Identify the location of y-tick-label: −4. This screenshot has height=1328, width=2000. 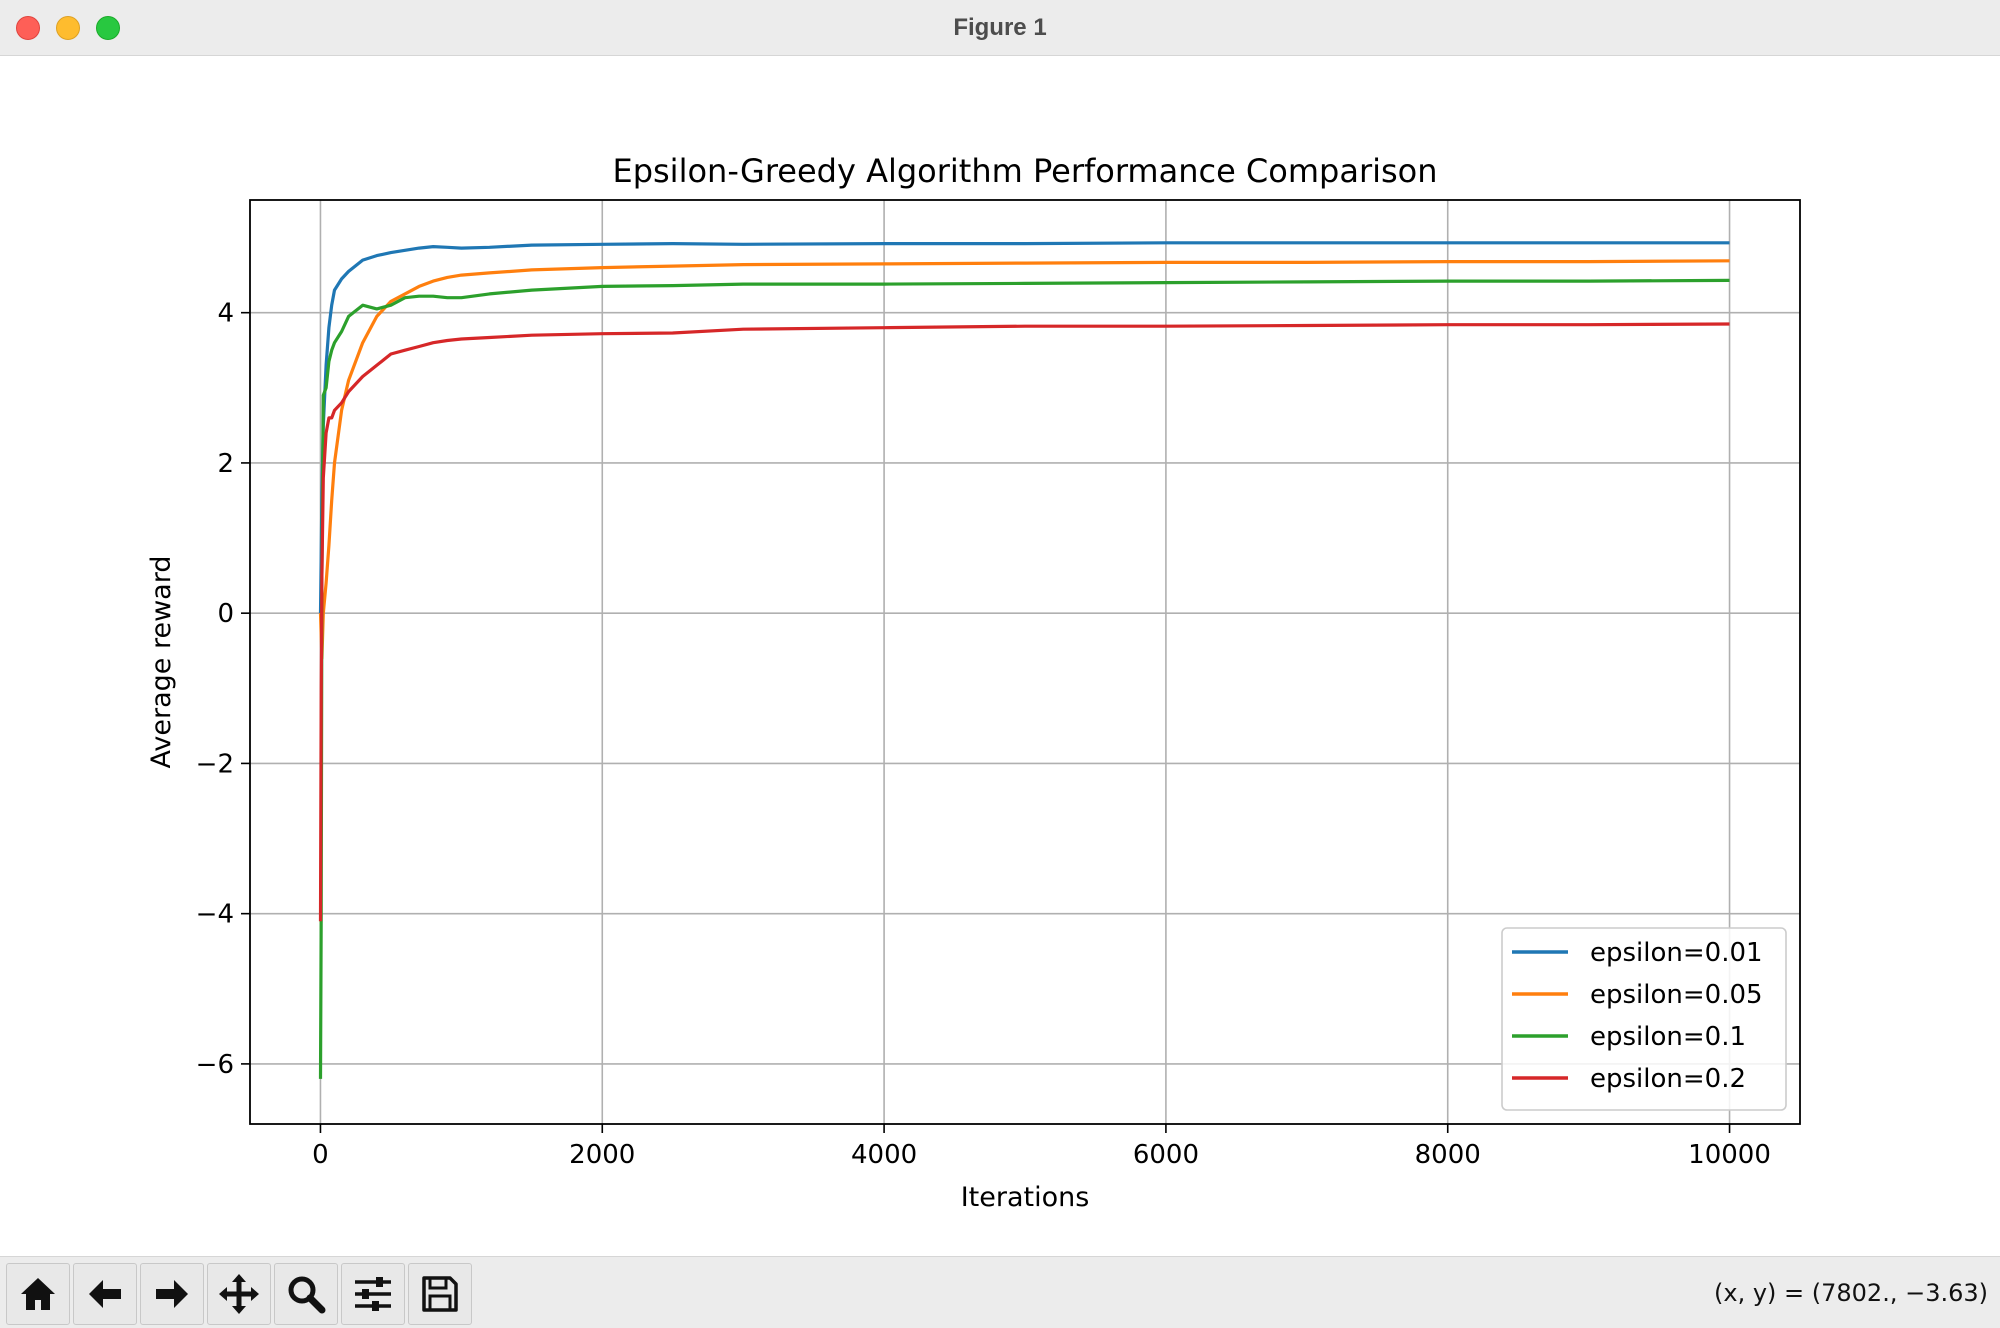
(215, 915).